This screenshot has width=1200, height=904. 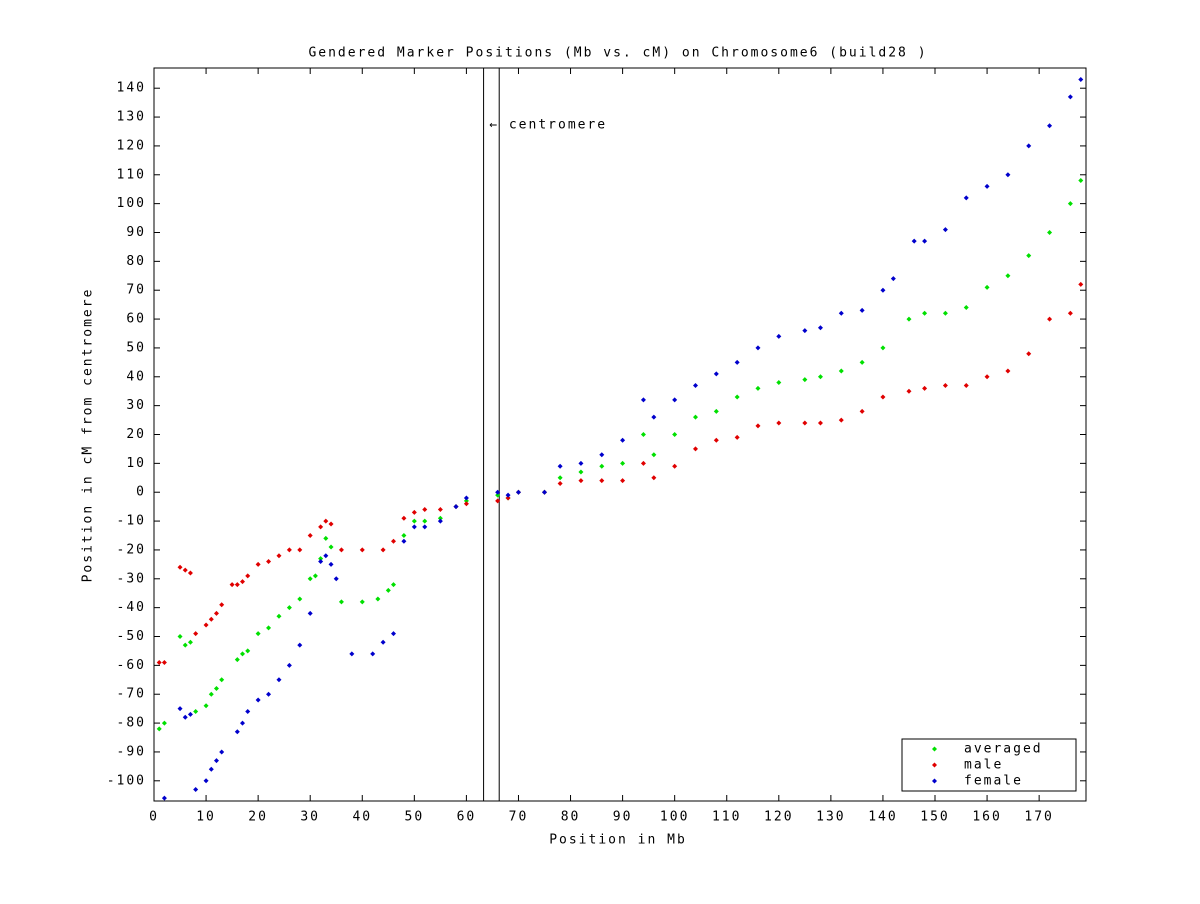 I want to click on legend-box, so click(x=989, y=765).